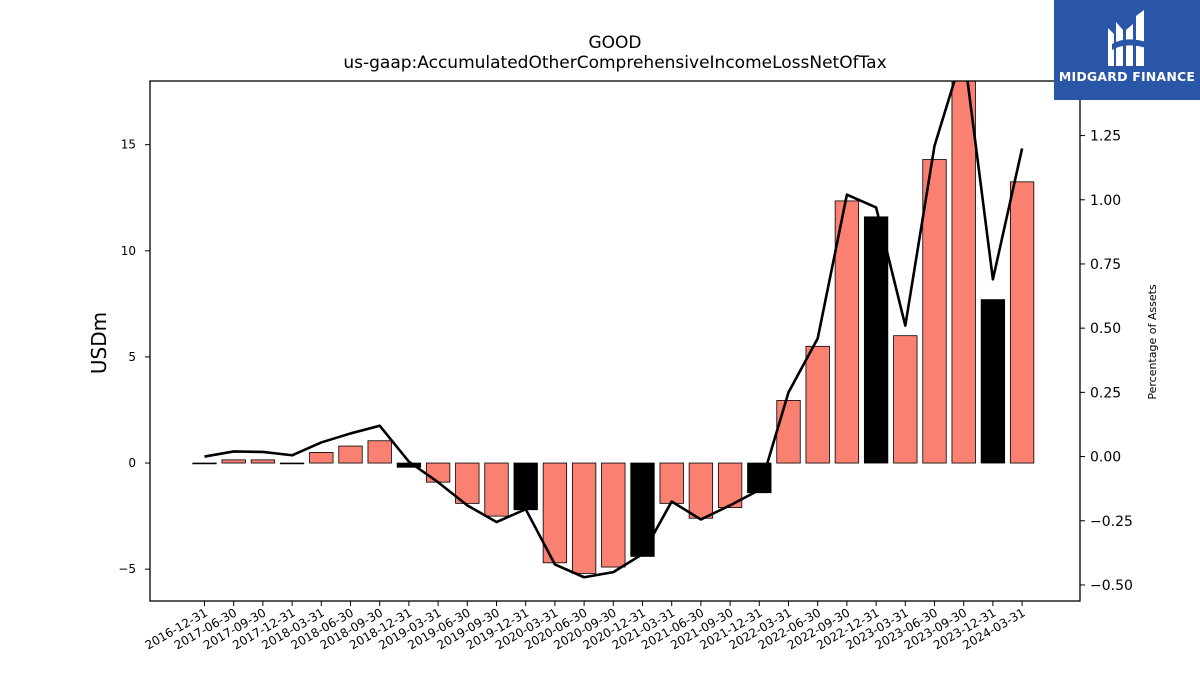 This screenshot has height=675, width=1200. Describe the element at coordinates (1127, 76) in the screenshot. I see `logo-text: MIDGARD FINANCE` at that location.